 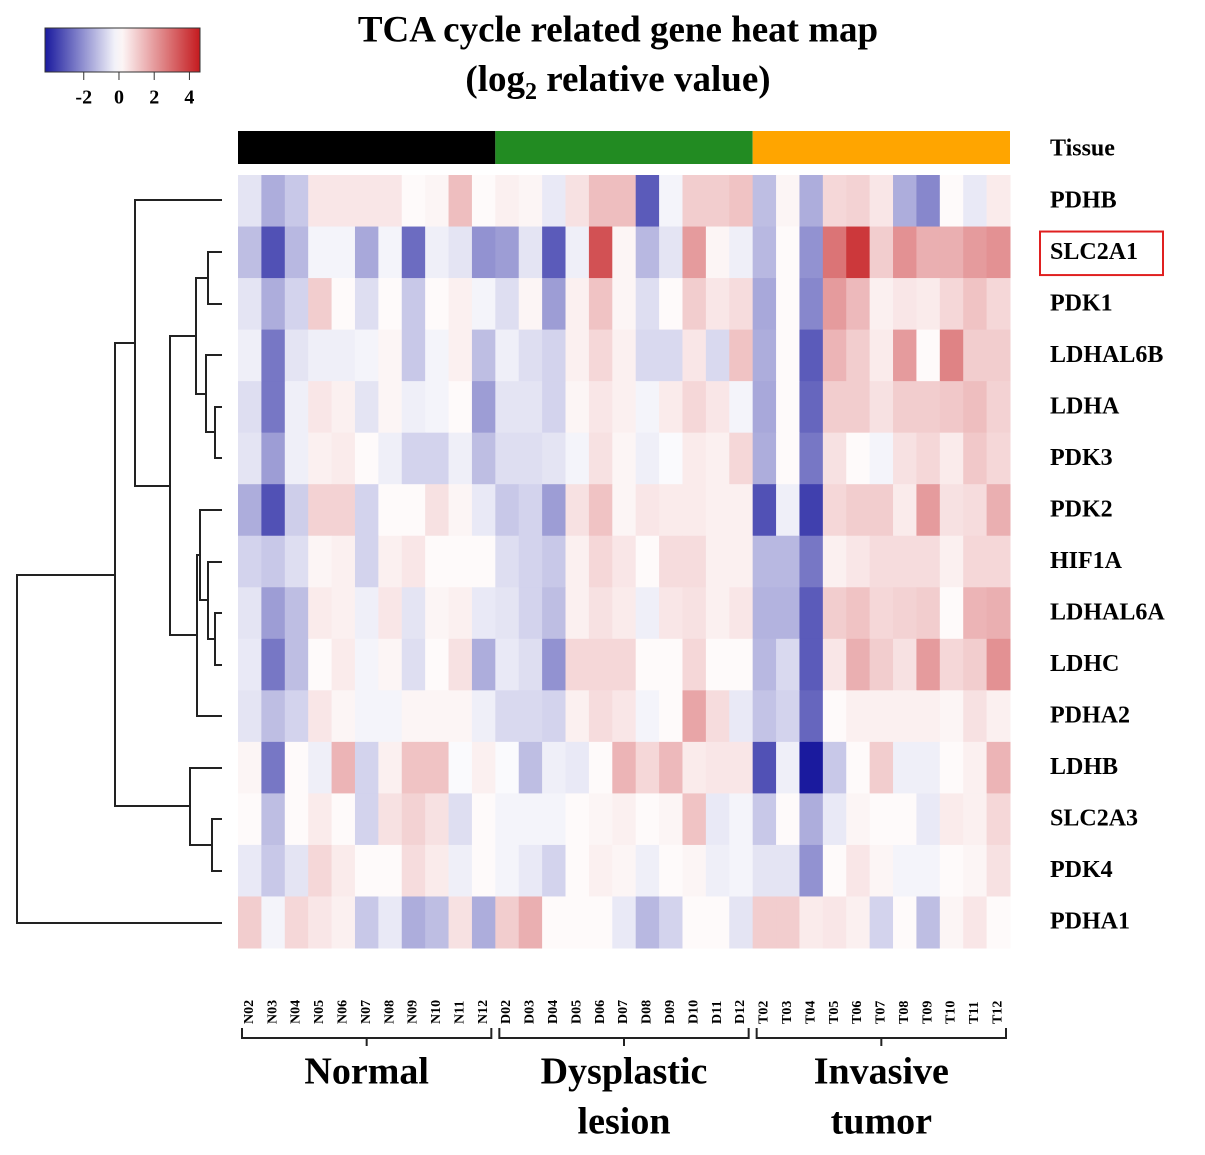 I want to click on column-label: D03, so click(x=530, y=1012).